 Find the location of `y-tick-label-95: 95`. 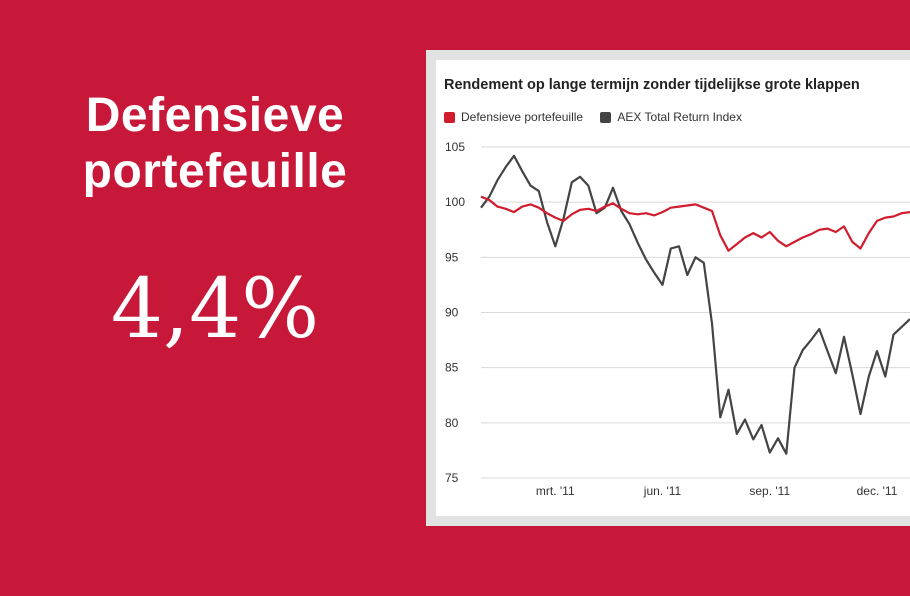

y-tick-label-95: 95 is located at coordinates (452, 257).